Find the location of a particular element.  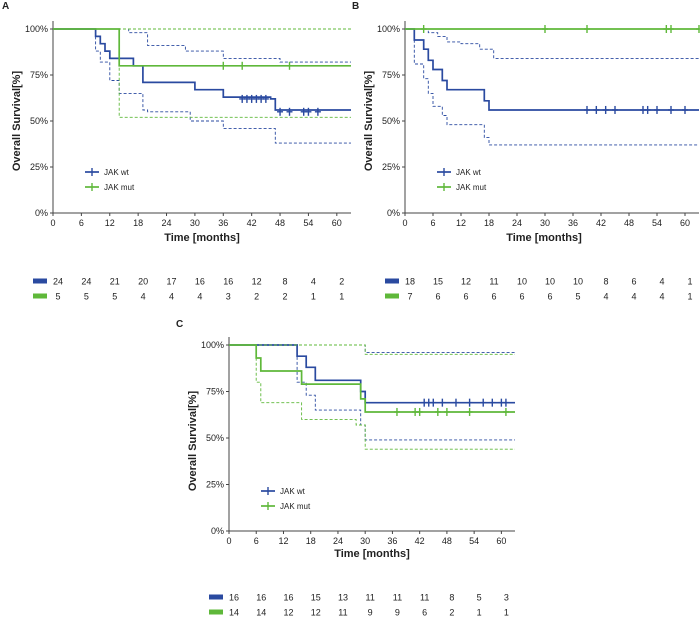

panel-a-legend-wt-label: JAK wt is located at coordinates (117, 172).